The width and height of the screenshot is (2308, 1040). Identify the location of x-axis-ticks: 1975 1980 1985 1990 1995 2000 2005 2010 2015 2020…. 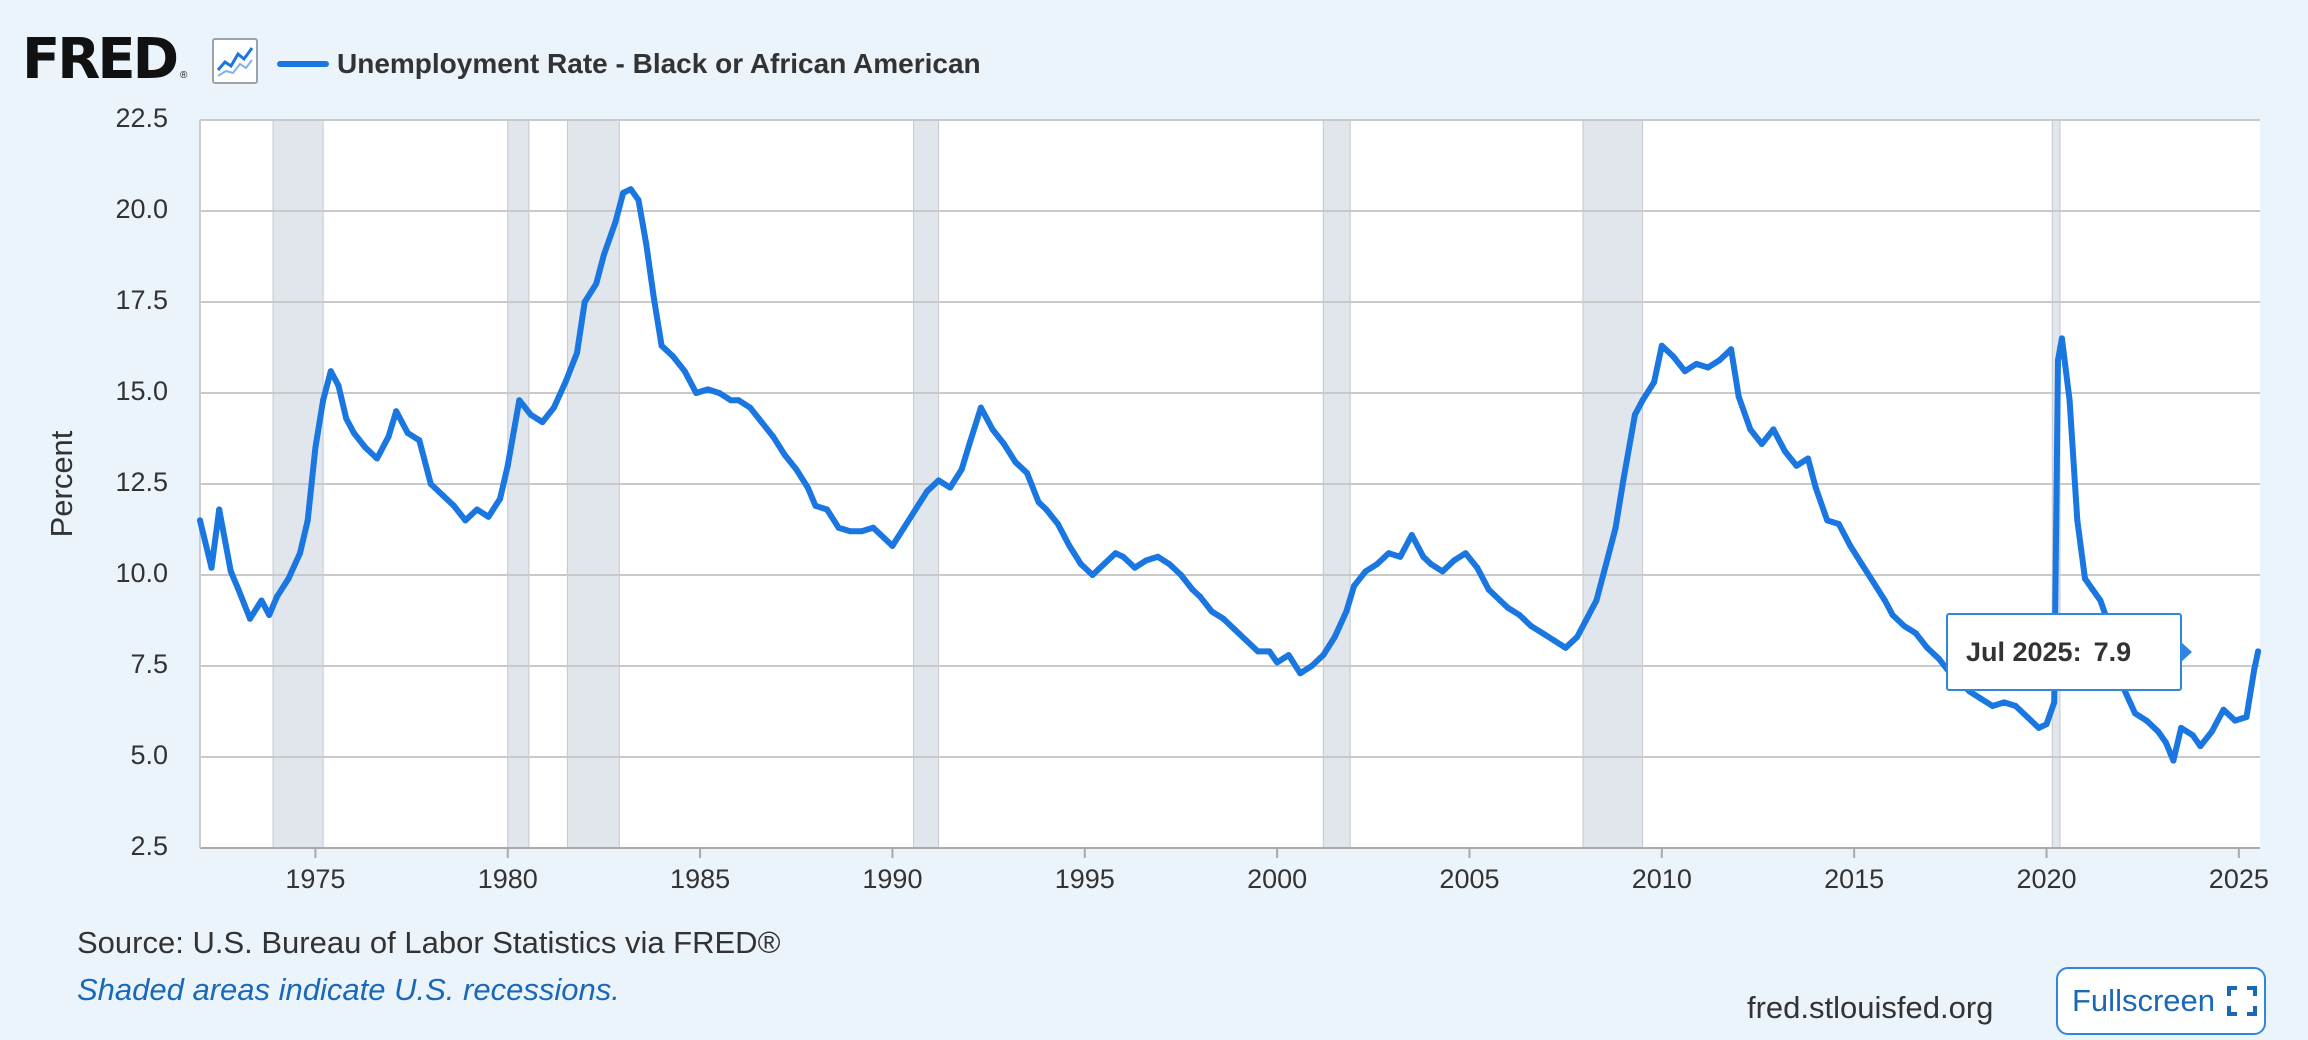
(1277, 871).